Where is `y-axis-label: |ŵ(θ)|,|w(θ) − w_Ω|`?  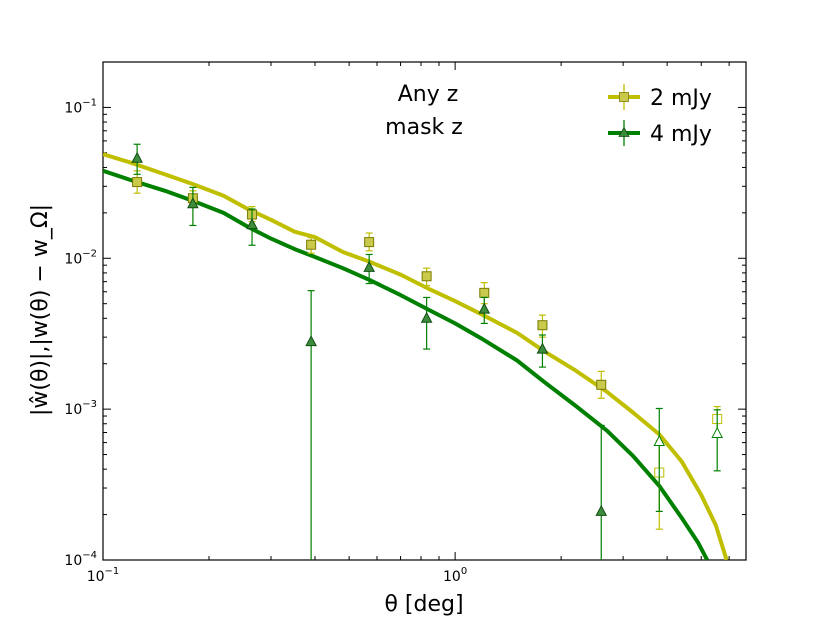
y-axis-label: |ŵ(θ)|,|w(θ) − w_Ω| is located at coordinates (40, 310).